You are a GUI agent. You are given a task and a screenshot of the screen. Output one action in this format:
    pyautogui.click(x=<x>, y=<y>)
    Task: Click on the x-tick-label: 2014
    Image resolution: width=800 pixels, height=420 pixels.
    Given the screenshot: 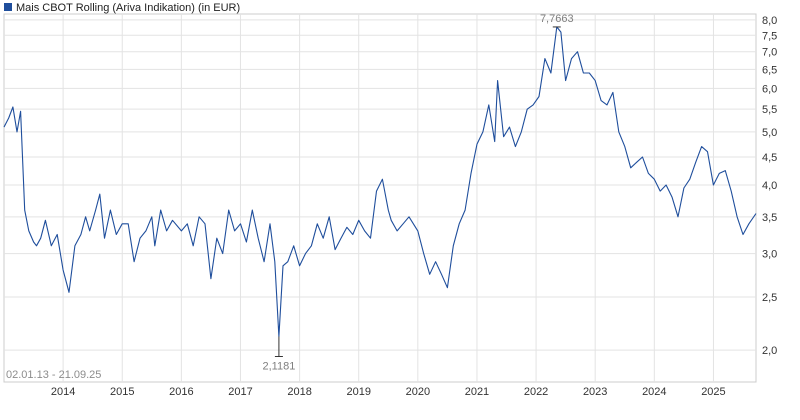 What is the action you would take?
    pyautogui.click(x=63, y=392)
    